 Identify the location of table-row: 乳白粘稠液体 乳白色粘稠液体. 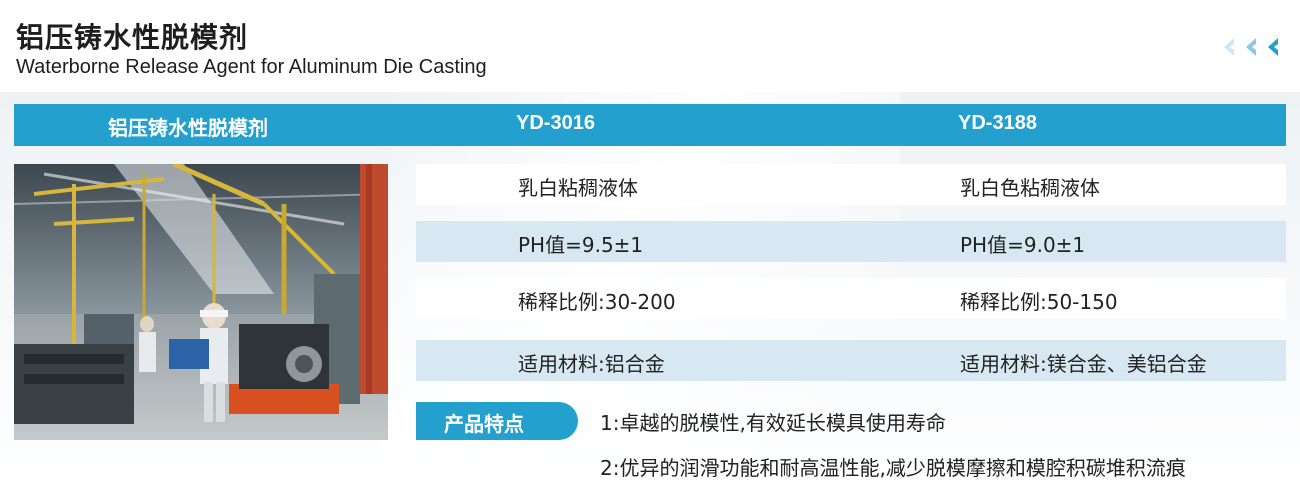
(851, 184).